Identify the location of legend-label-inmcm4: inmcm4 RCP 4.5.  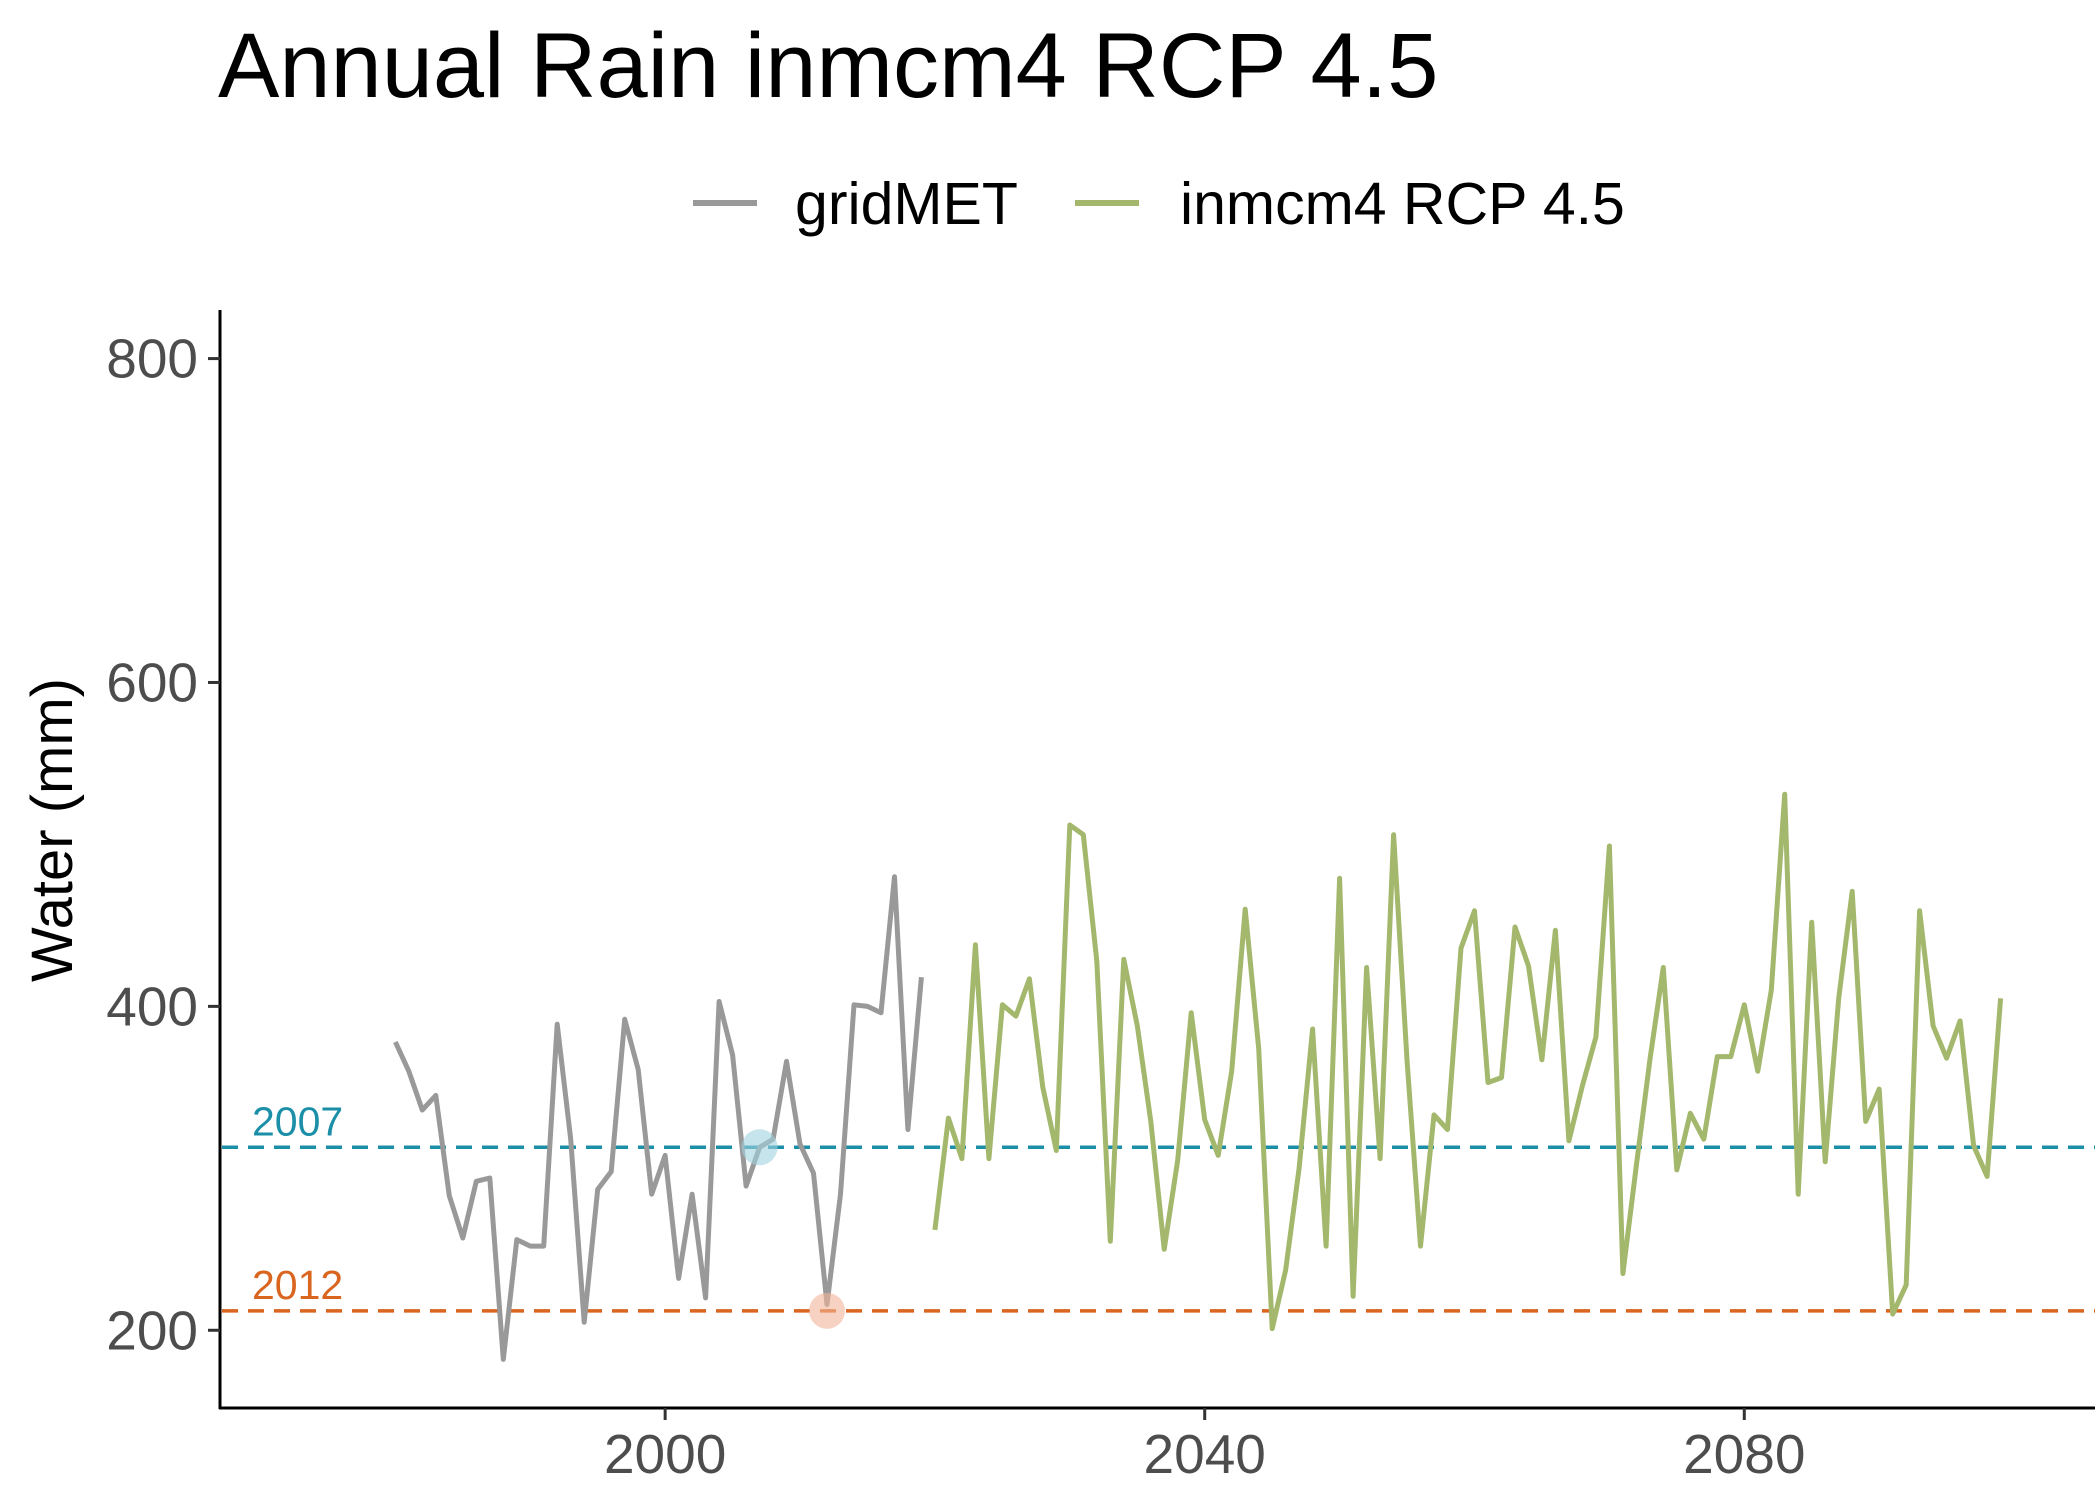
(1402, 204).